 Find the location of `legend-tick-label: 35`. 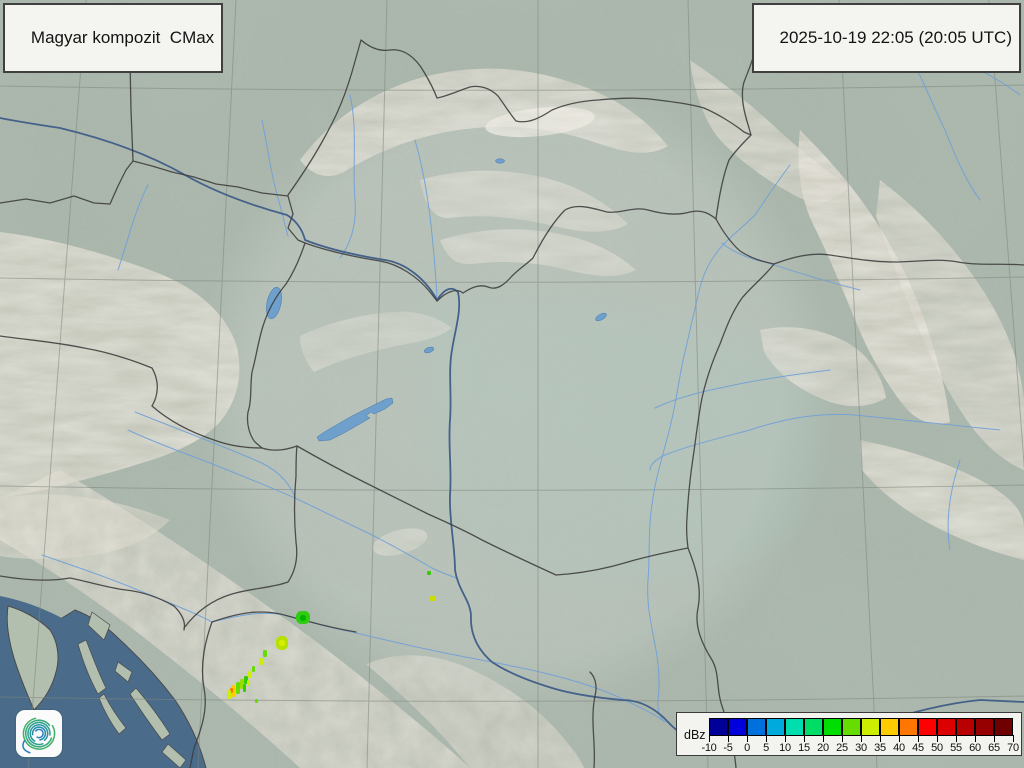

legend-tick-label: 35 is located at coordinates (880, 748).